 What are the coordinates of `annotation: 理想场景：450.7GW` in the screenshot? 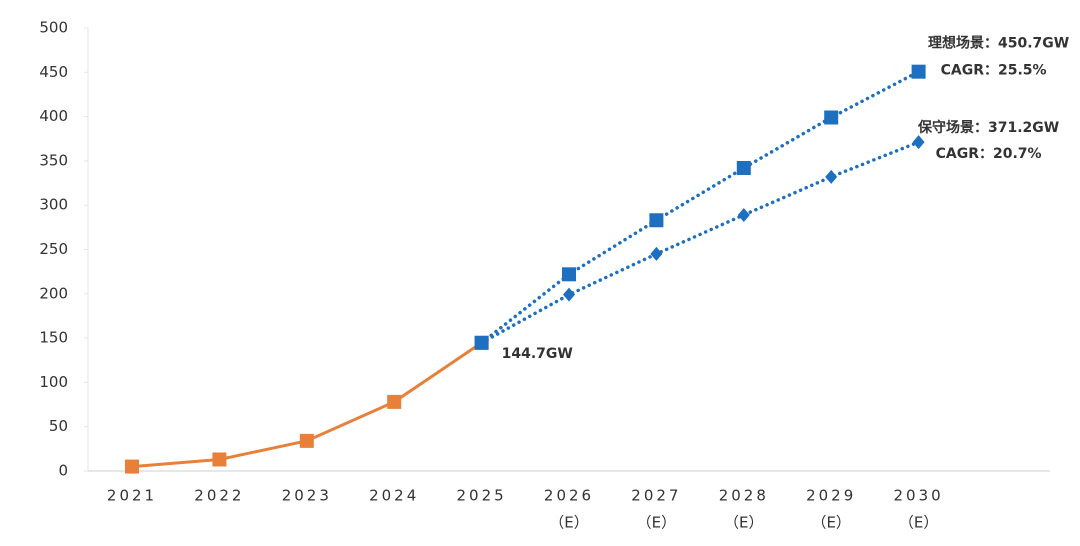 It's located at (998, 43).